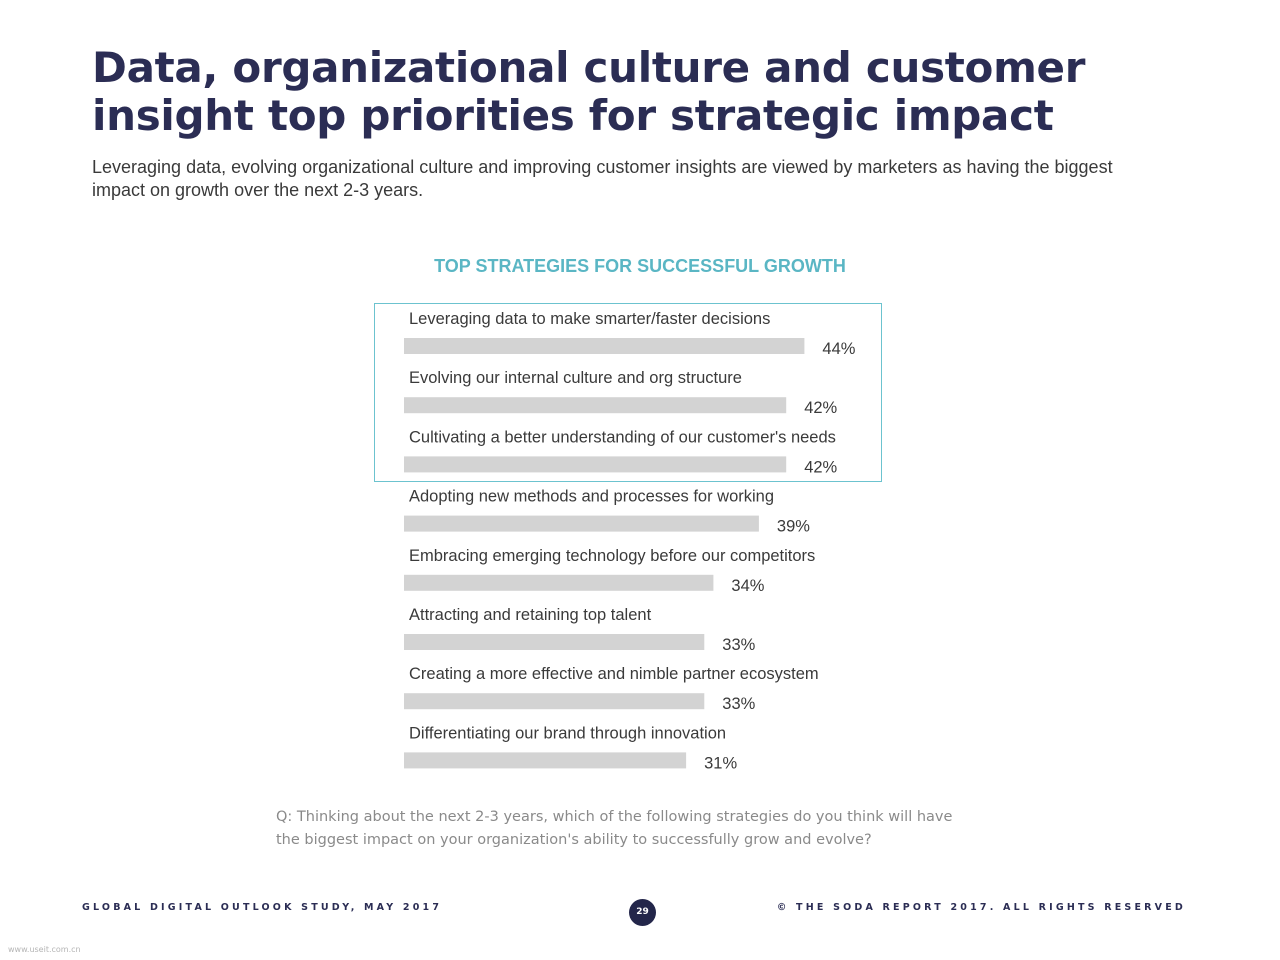 The height and width of the screenshot is (960, 1280). I want to click on category-label: Attracting and retaining top talent, so click(530, 615).